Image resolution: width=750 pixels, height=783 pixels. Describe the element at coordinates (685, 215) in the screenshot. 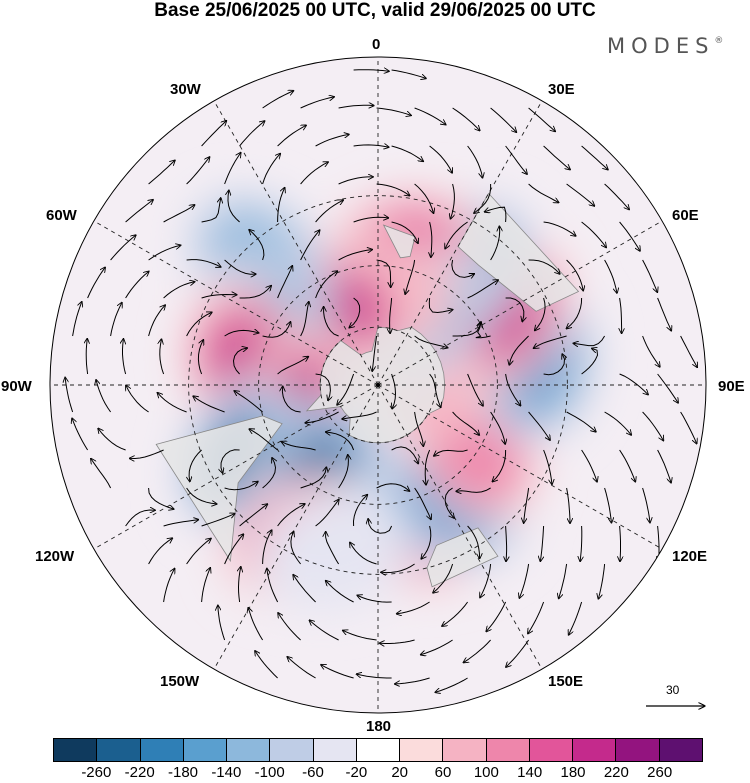

I see `lon-label-60e: 60E` at that location.